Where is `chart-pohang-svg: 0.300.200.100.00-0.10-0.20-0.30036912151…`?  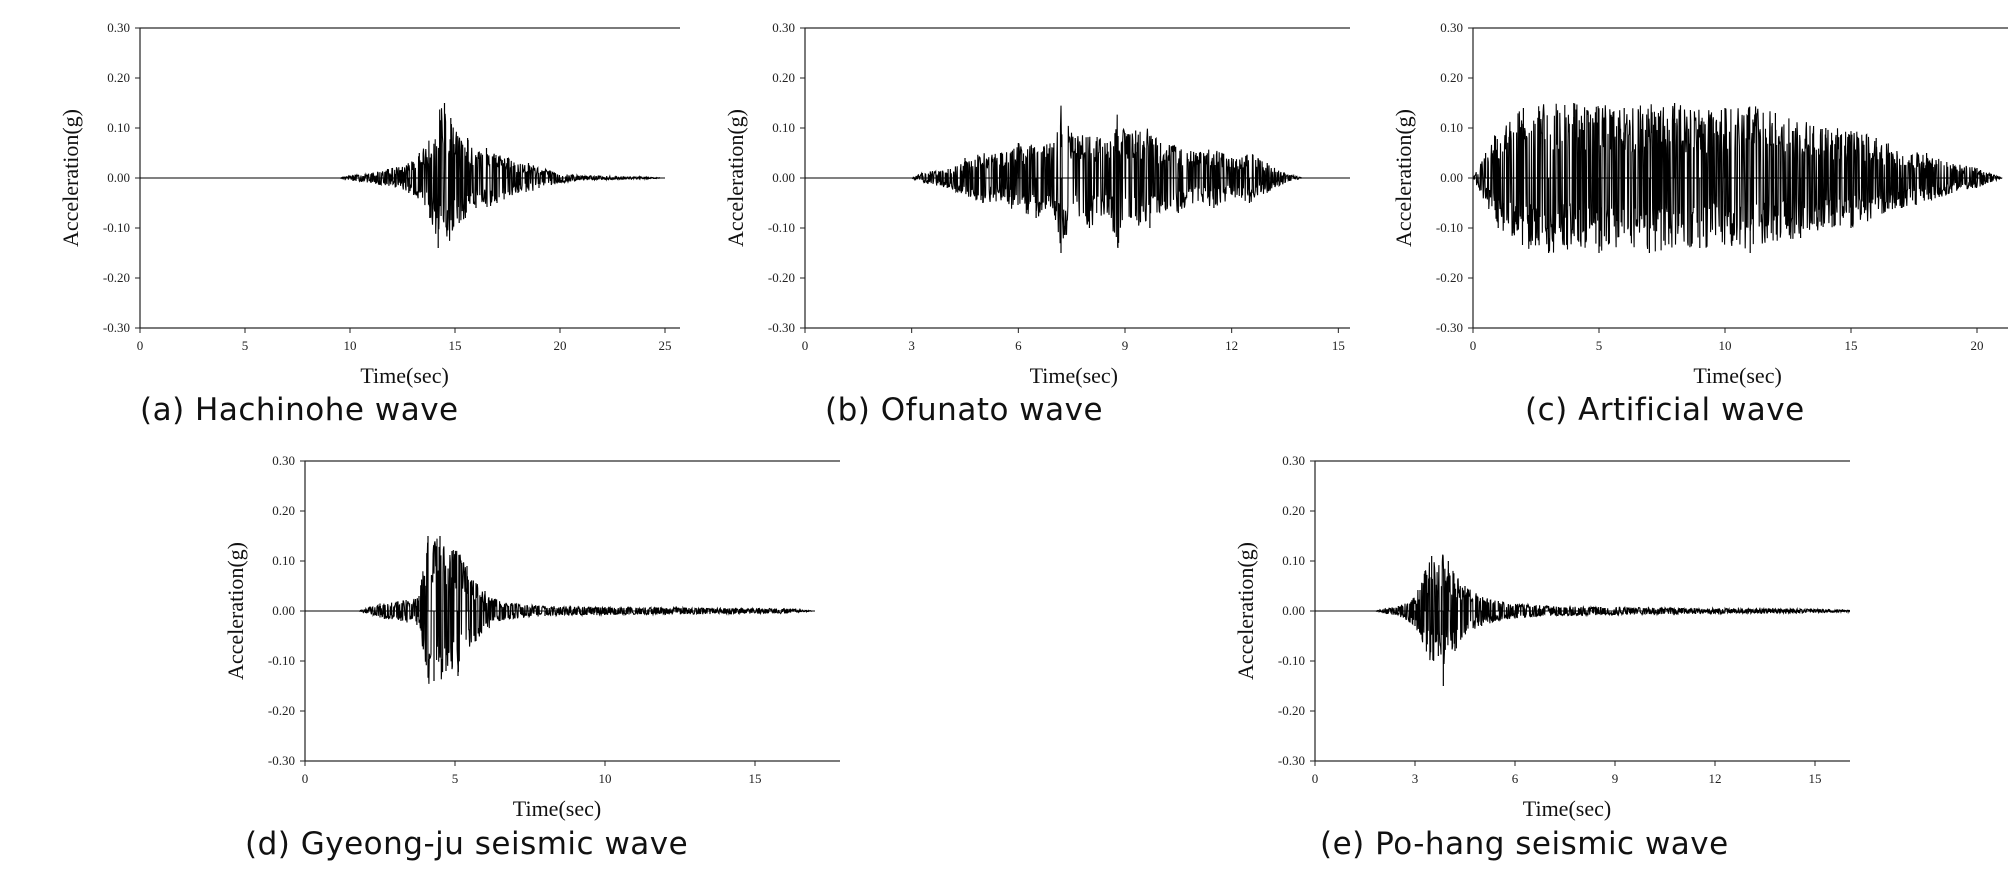 chart-pohang-svg: 0.300.200.100.00-0.10-0.20-0.30036912151… is located at coordinates (1541, 637).